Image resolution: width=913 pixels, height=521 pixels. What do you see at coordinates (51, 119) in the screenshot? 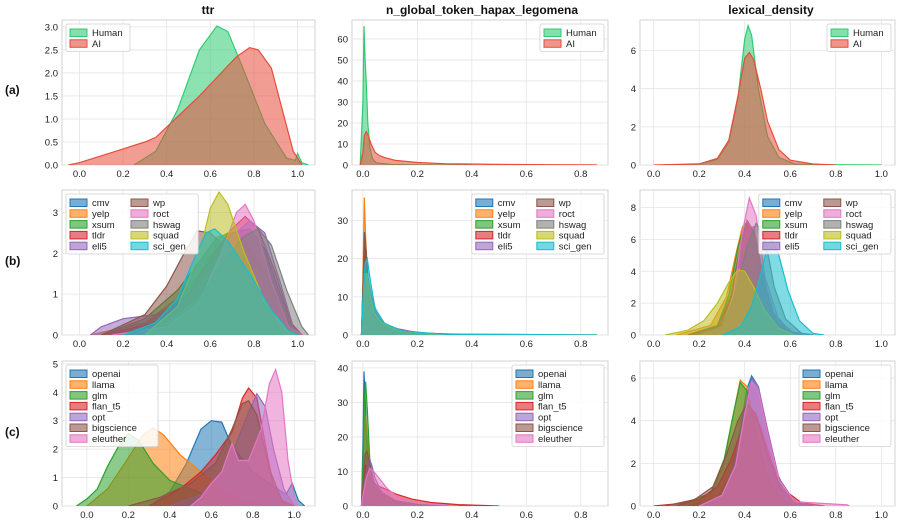
I see `y-tick-label: 1.0` at bounding box center [51, 119].